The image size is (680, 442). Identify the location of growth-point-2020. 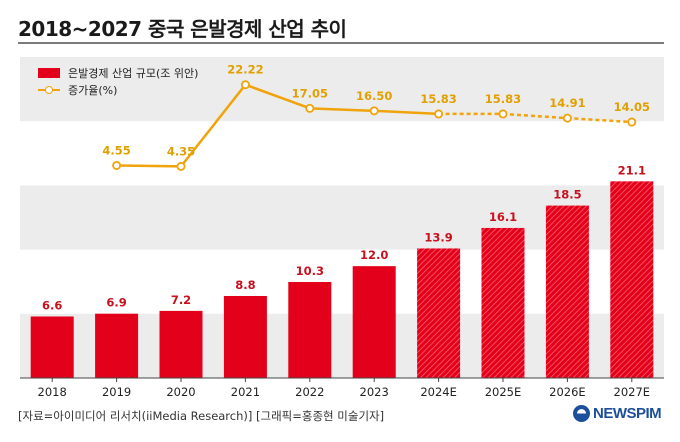
(181, 166).